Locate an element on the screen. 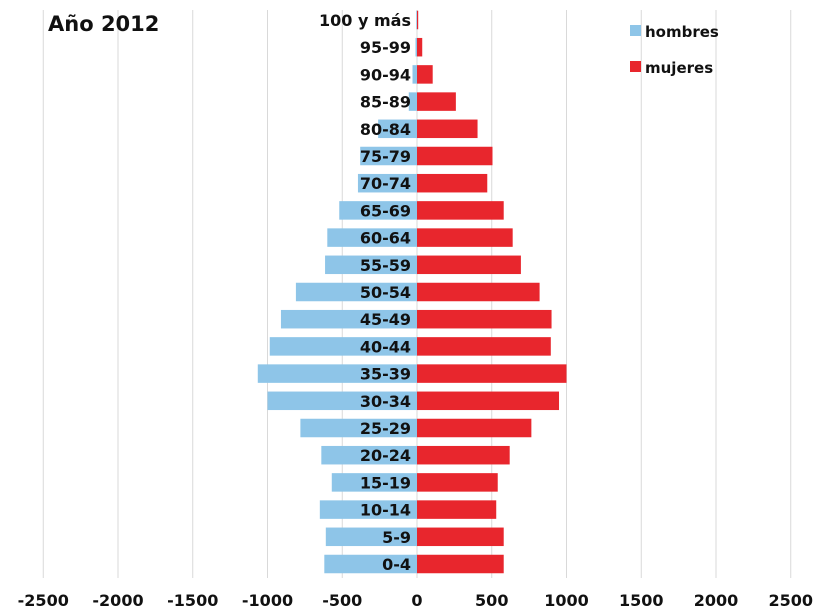 The height and width of the screenshot is (612, 821). x-tick-label: 0 is located at coordinates (416, 600).